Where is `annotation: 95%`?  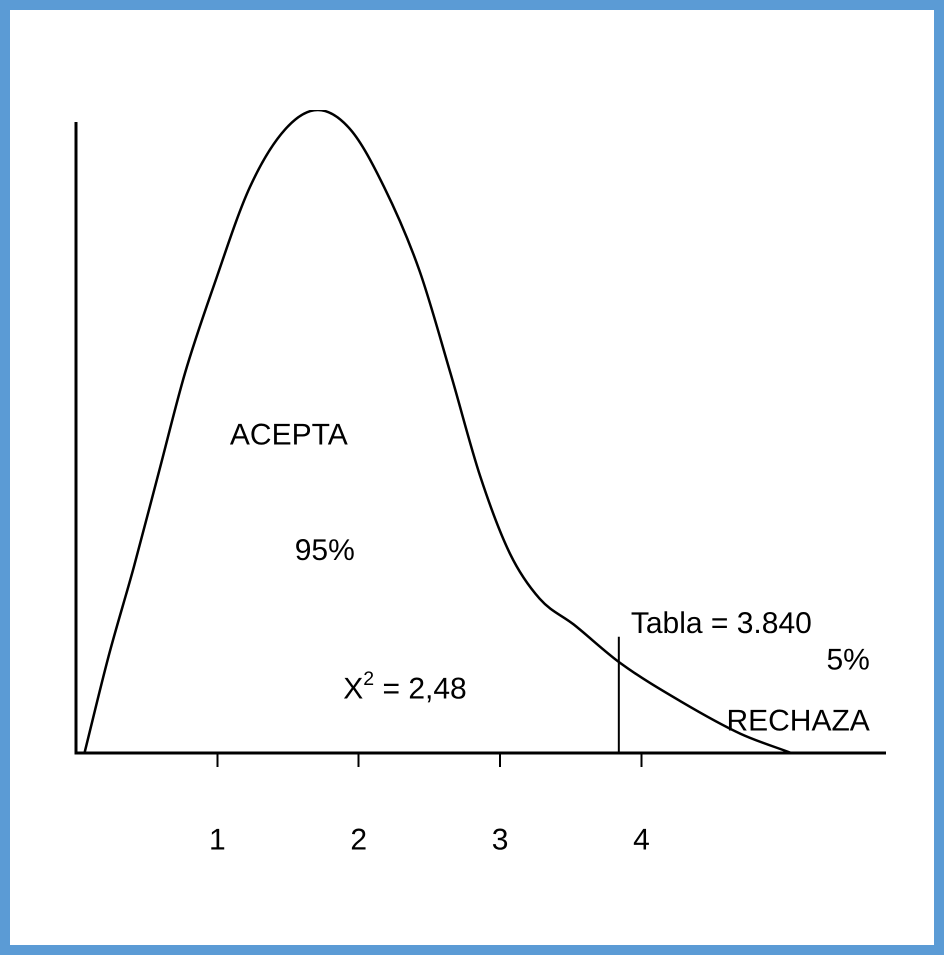
annotation: 95% is located at coordinates (324, 551).